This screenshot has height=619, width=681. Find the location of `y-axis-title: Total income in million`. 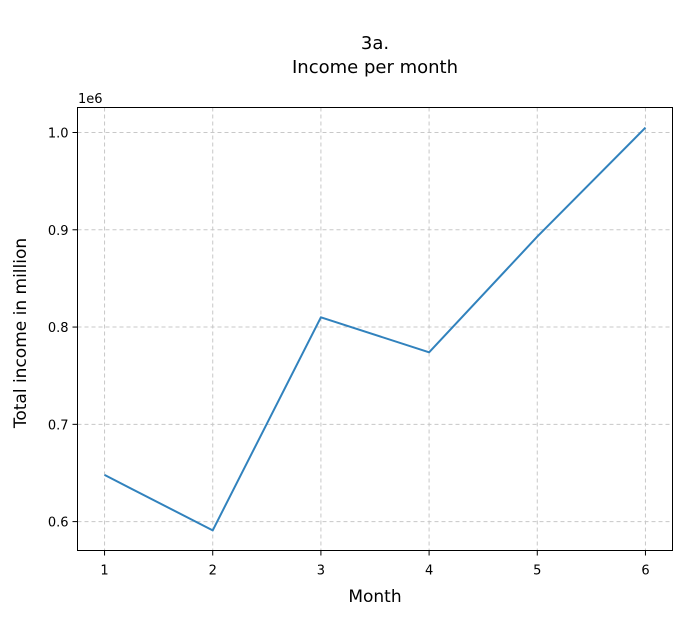

y-axis-title: Total income in million is located at coordinates (21, 333).